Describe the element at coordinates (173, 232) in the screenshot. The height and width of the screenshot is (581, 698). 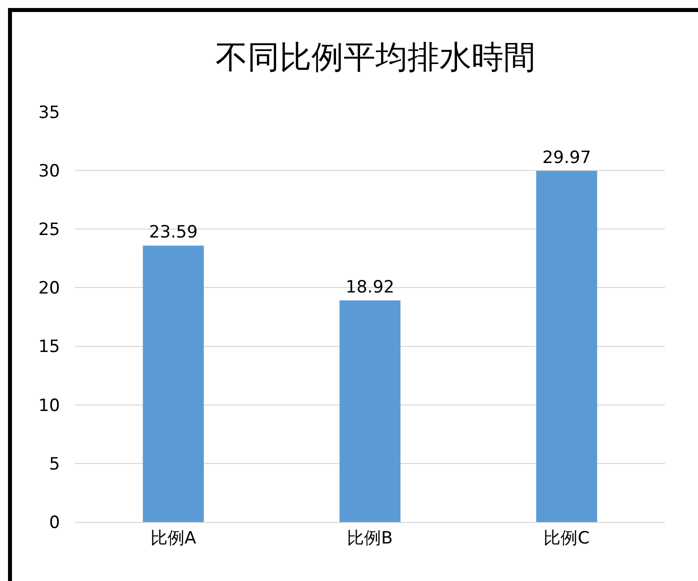
I see `data-label: 23.59` at that location.